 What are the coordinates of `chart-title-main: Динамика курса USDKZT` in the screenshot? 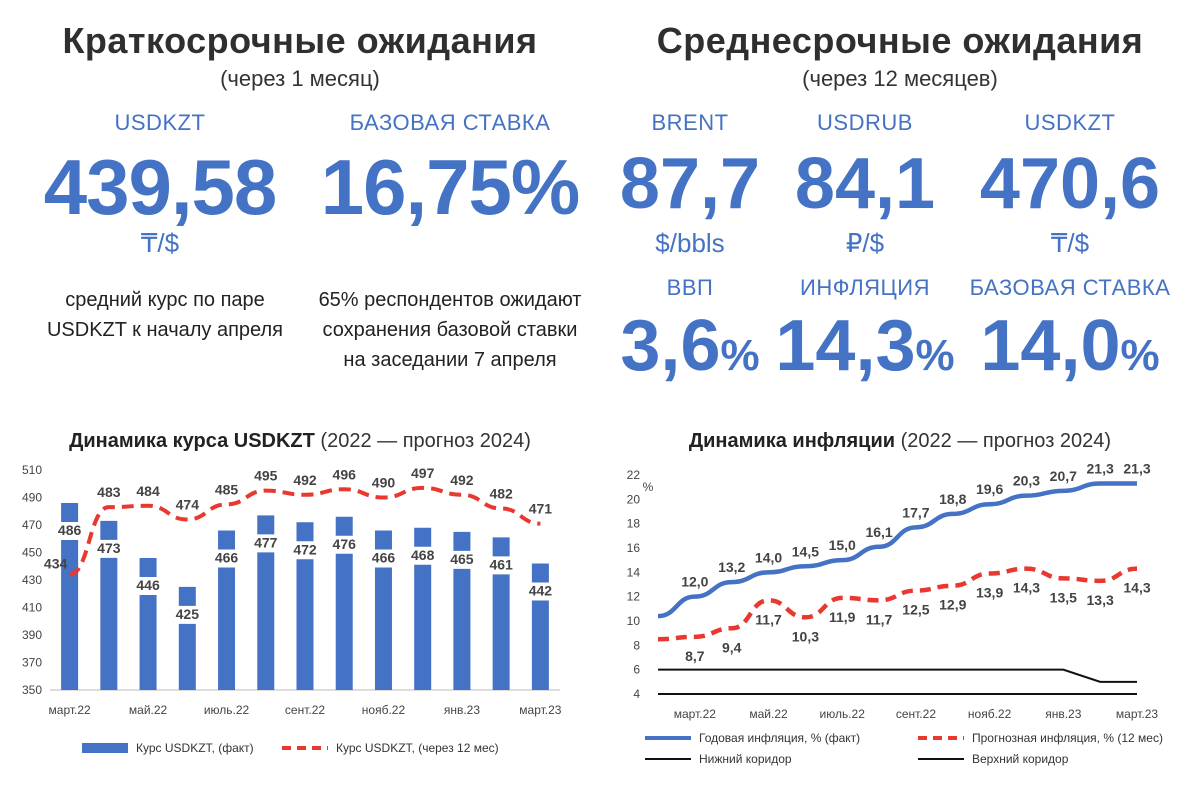 It's located at (192, 441).